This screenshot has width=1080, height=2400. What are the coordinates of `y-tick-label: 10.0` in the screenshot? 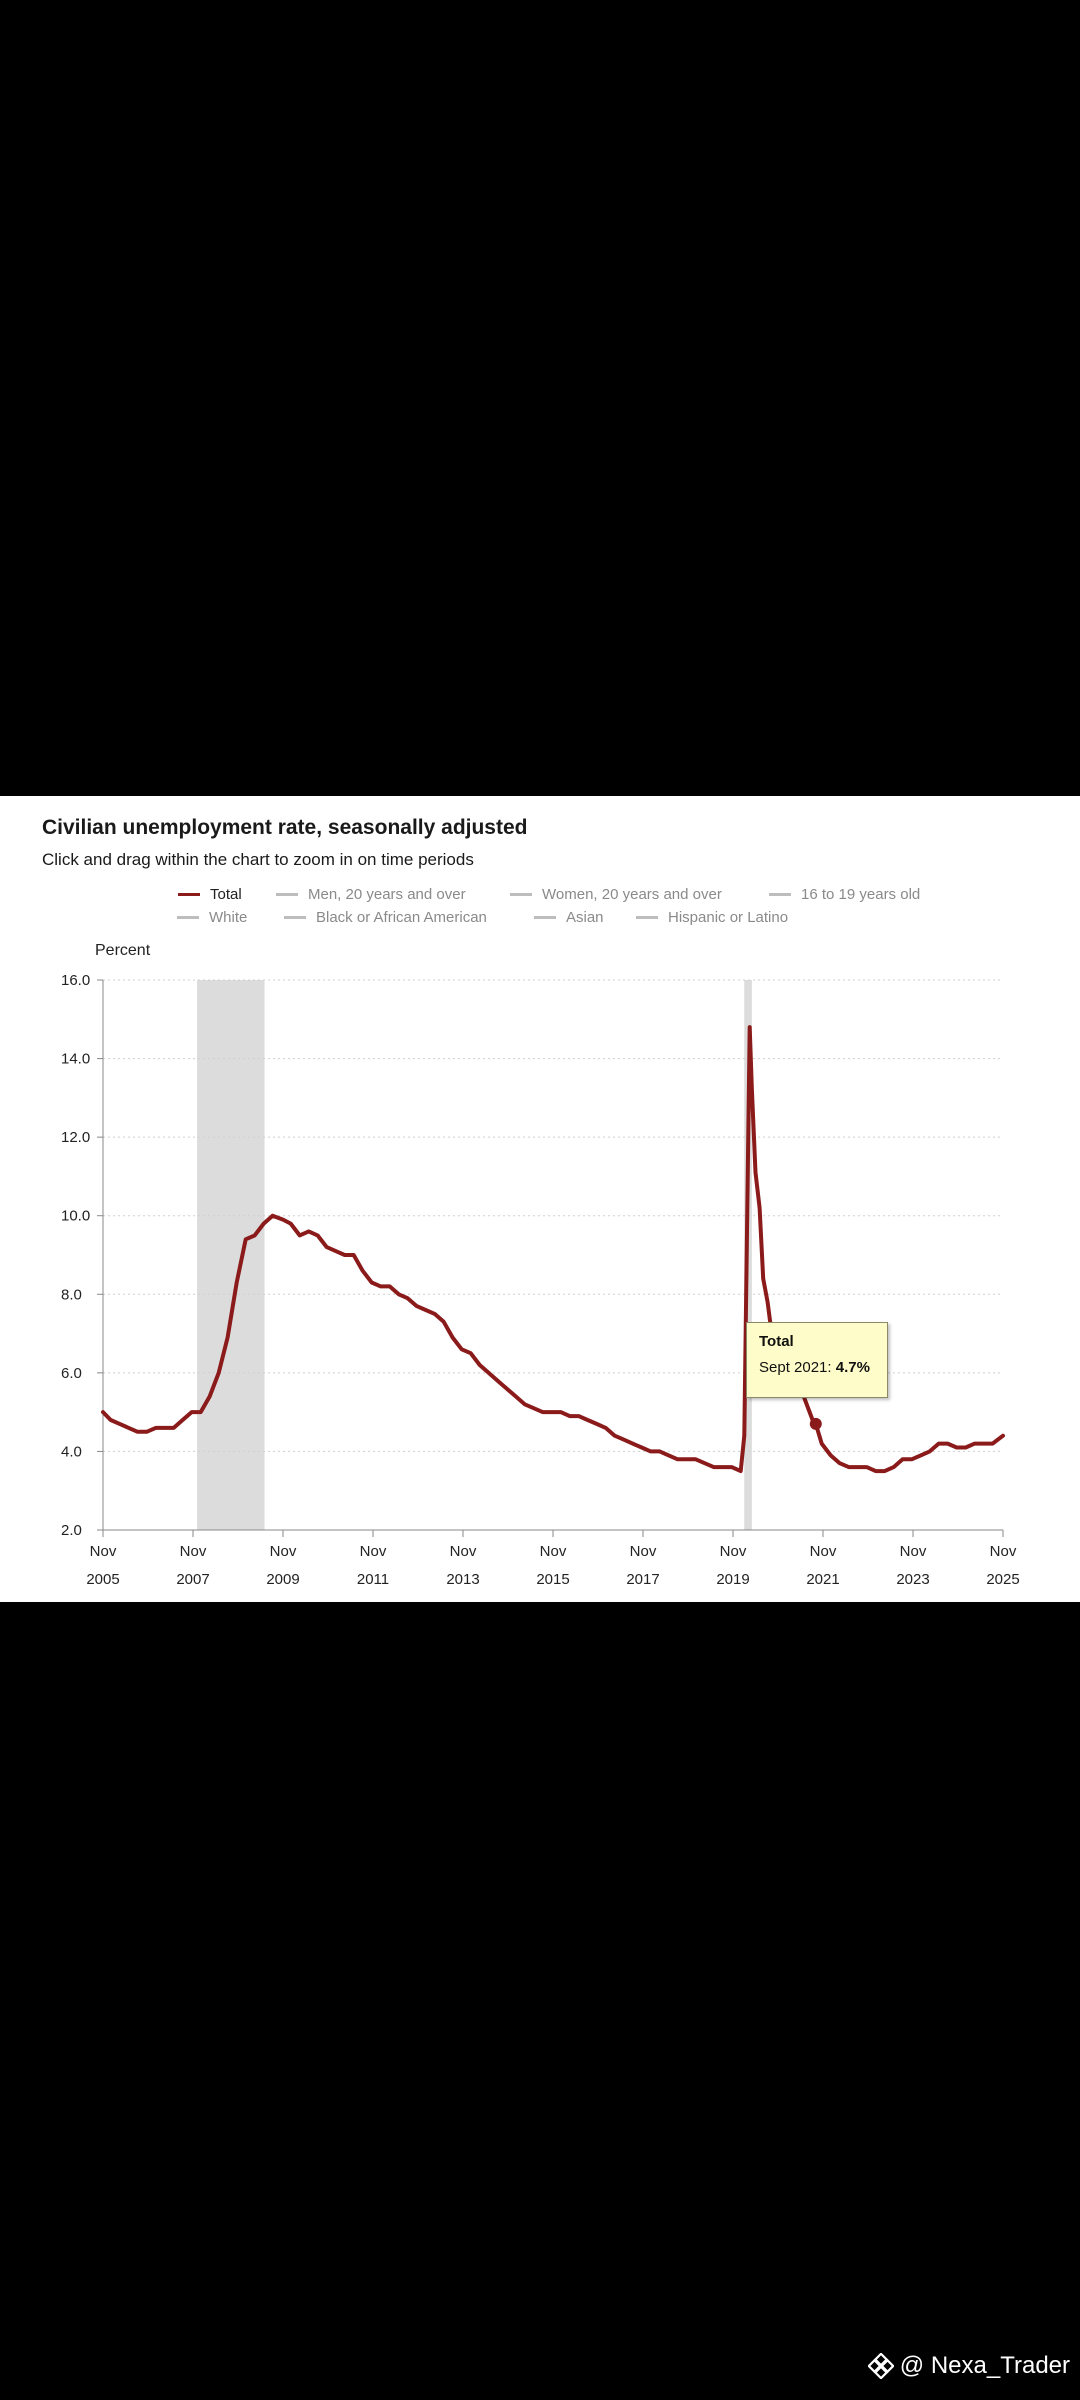 It's located at (75, 1216).